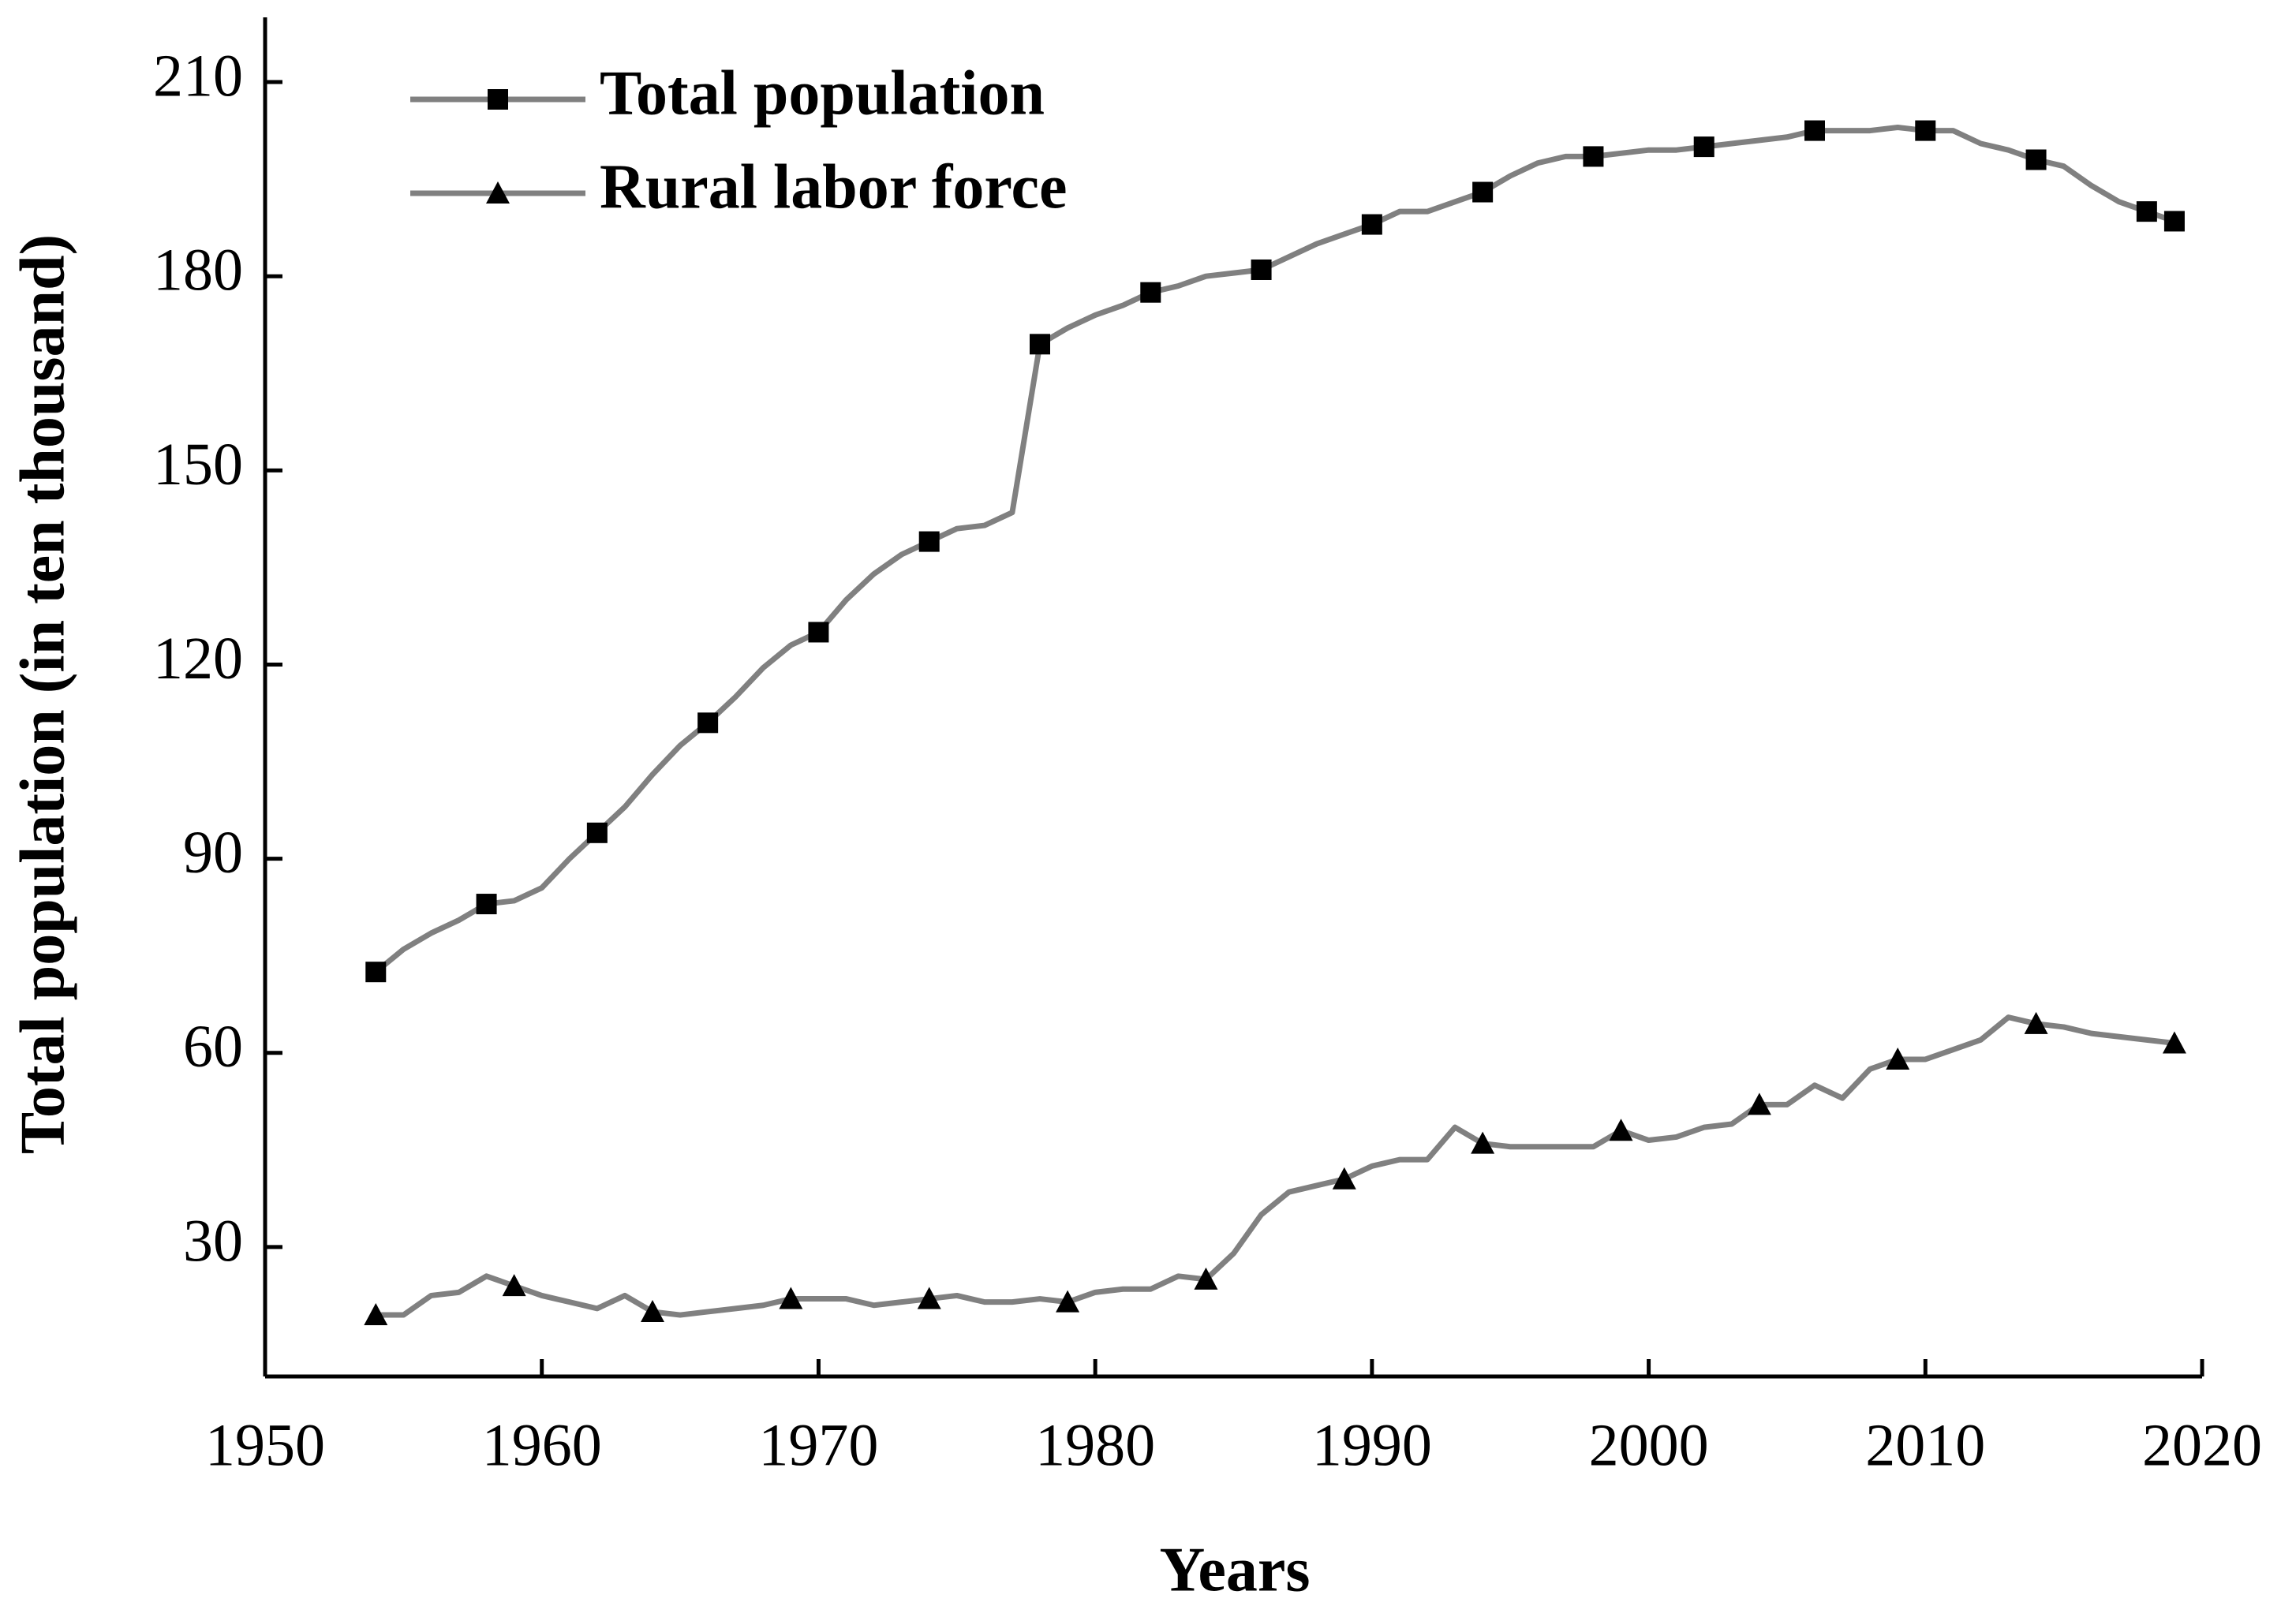 Image resolution: width=2296 pixels, height=1621 pixels. Describe the element at coordinates (43, 694) in the screenshot. I see `y-axis-label: Total population (in ten thousand)` at that location.